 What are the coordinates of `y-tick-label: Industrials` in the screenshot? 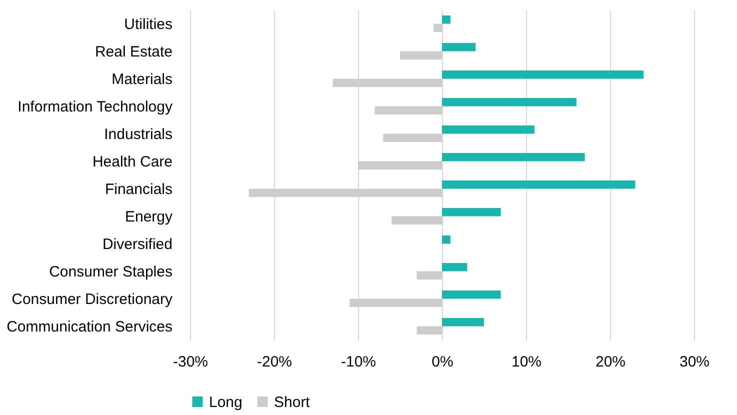 It's located at (138, 134).